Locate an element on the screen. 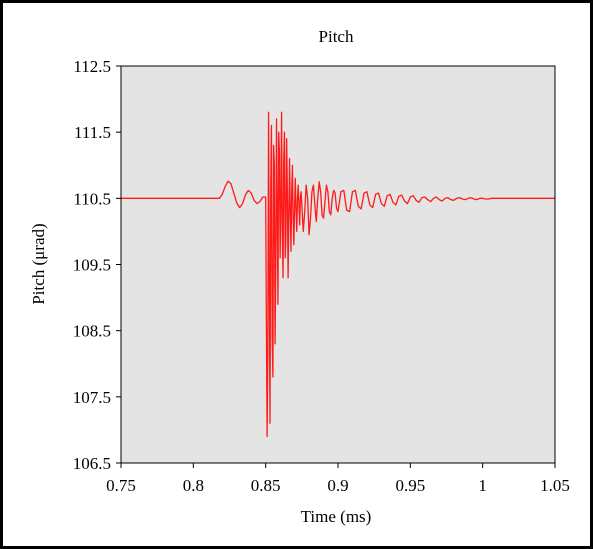  x-tick-label: 0.95 is located at coordinates (410, 485).